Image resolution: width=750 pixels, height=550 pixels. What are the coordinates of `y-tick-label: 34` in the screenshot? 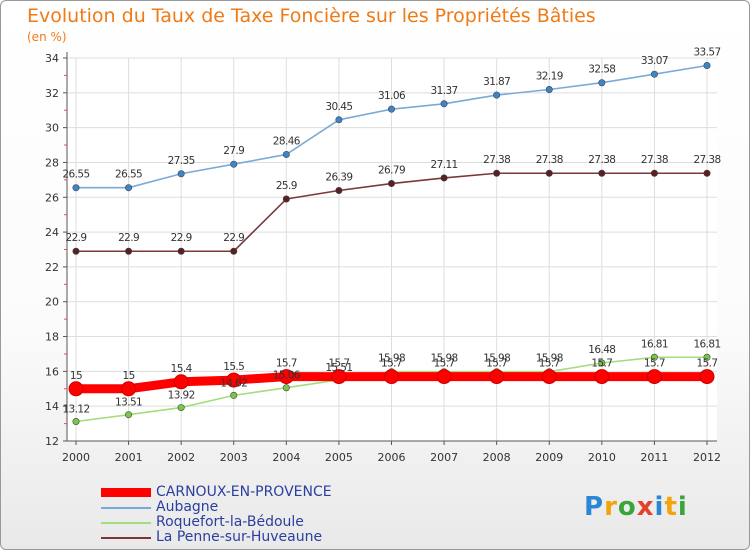 It's located at (52, 58).